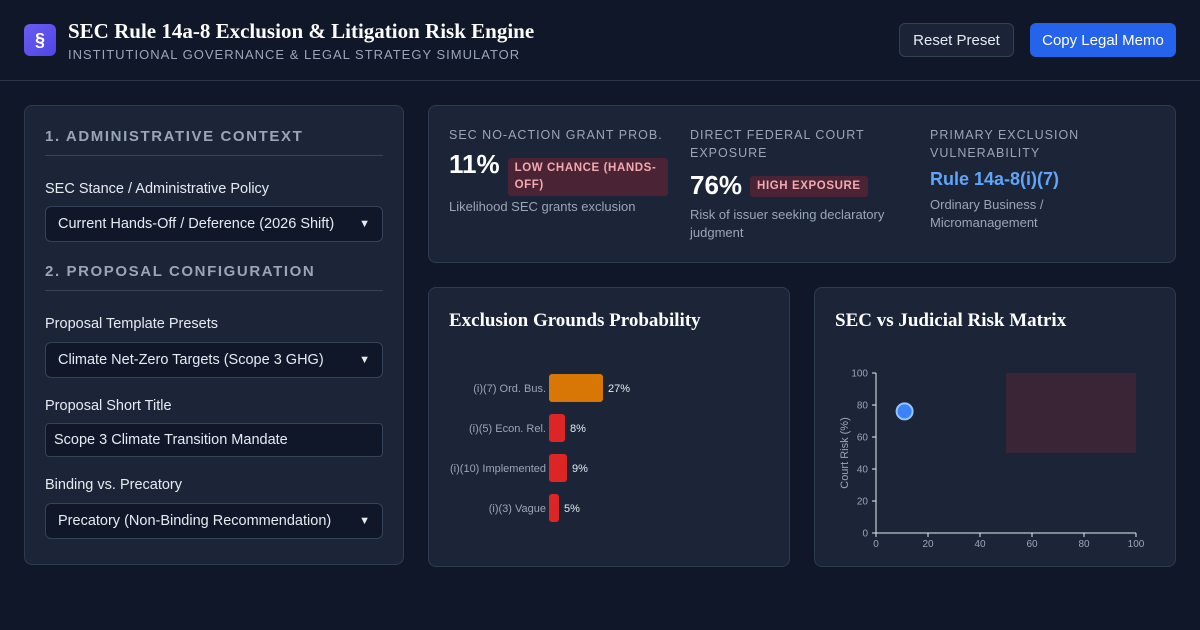 The width and height of the screenshot is (1200, 630). What do you see at coordinates (1005, 144) in the screenshot?
I see `exclusion-vulnerability-label: PRIMARY EXCLUSION VULNERABILITY` at bounding box center [1005, 144].